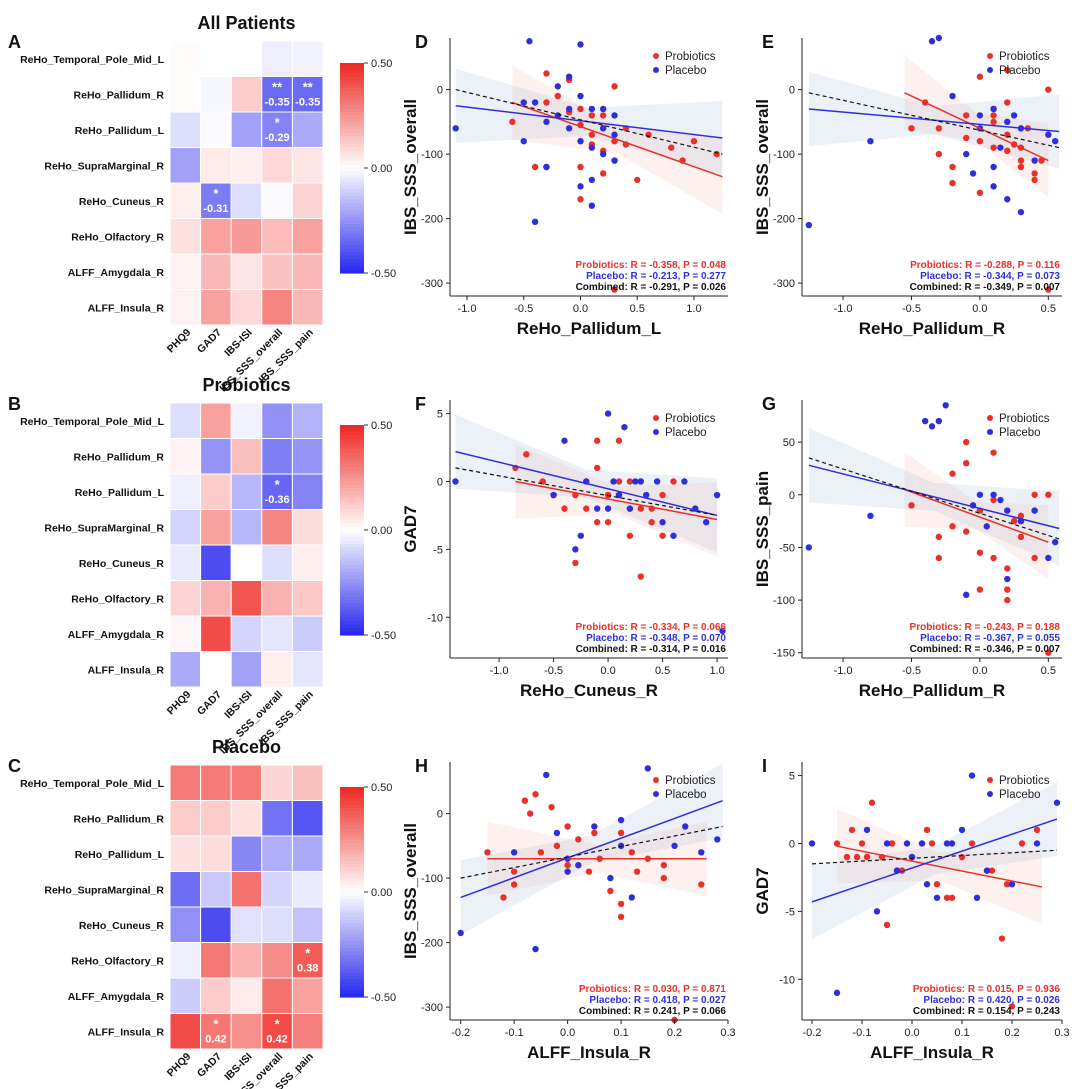  I want to click on row-label: ReHo_Olfactory_R, so click(117, 961).